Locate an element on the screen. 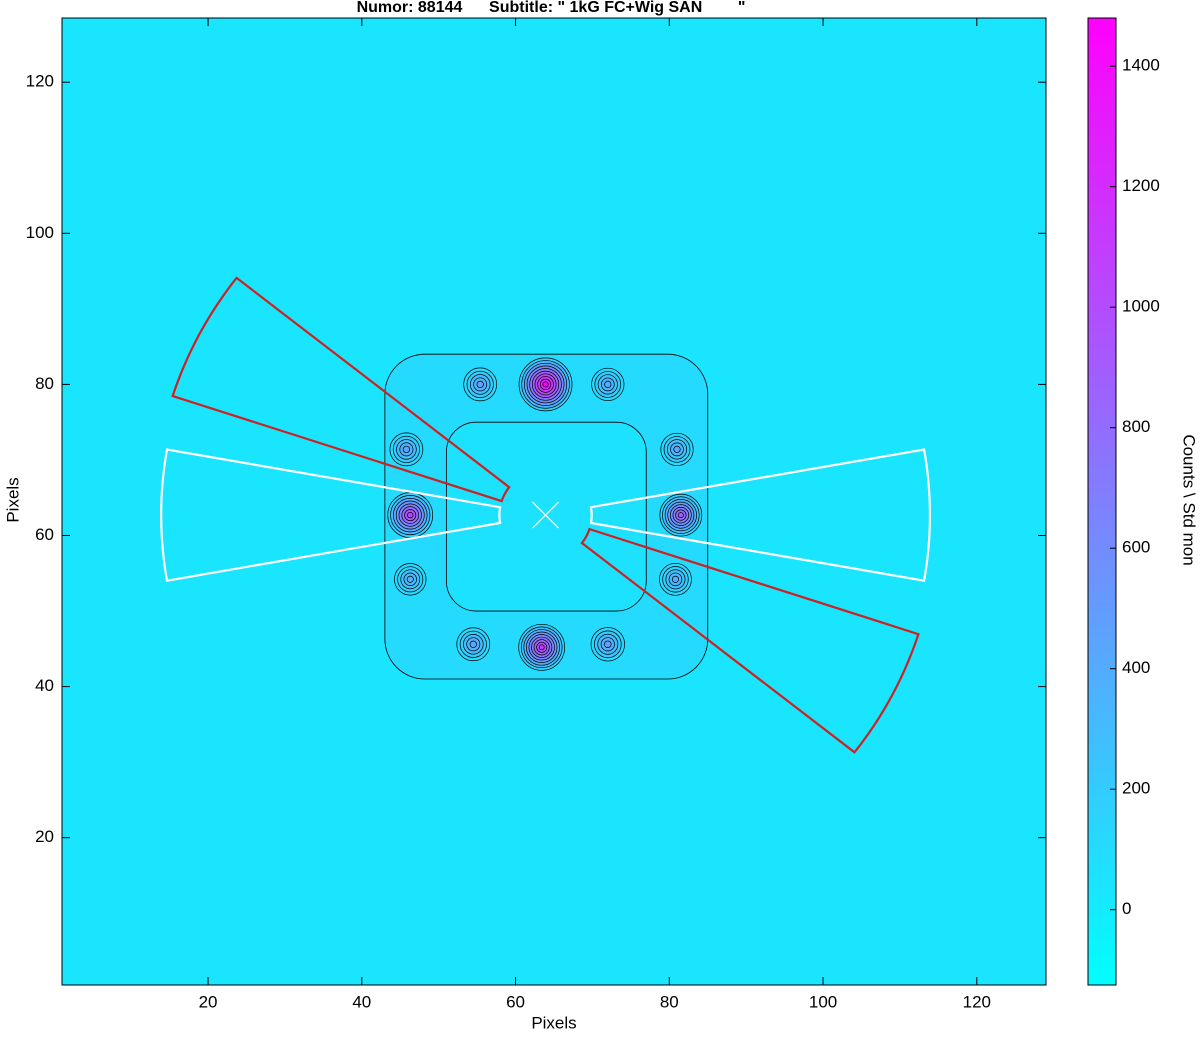 The width and height of the screenshot is (1200, 1039). x-tick-label: 60 is located at coordinates (515, 1001).